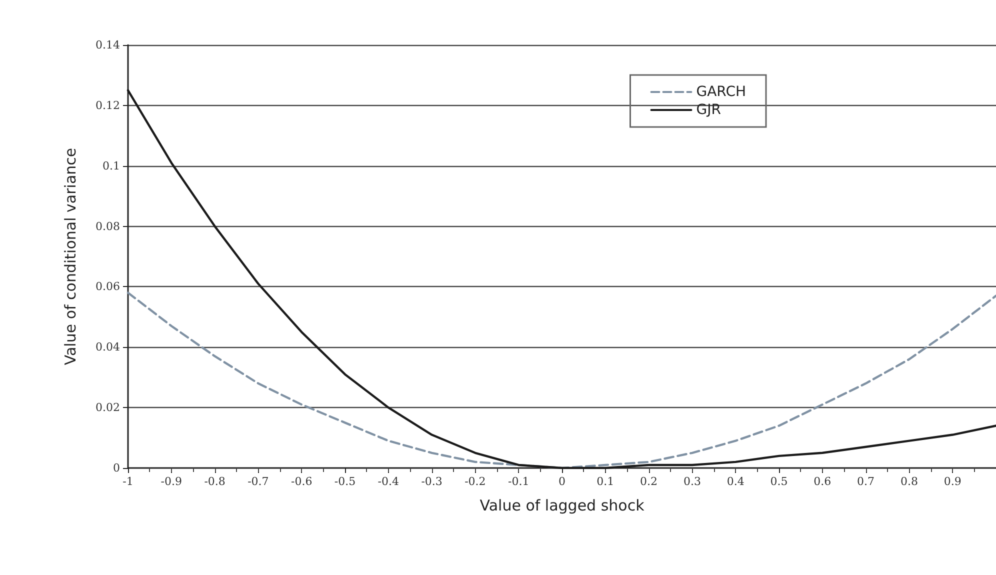 This screenshot has height=575, width=996. What do you see at coordinates (301, 481) in the screenshot?
I see `x-tick-label: -0.6` at bounding box center [301, 481].